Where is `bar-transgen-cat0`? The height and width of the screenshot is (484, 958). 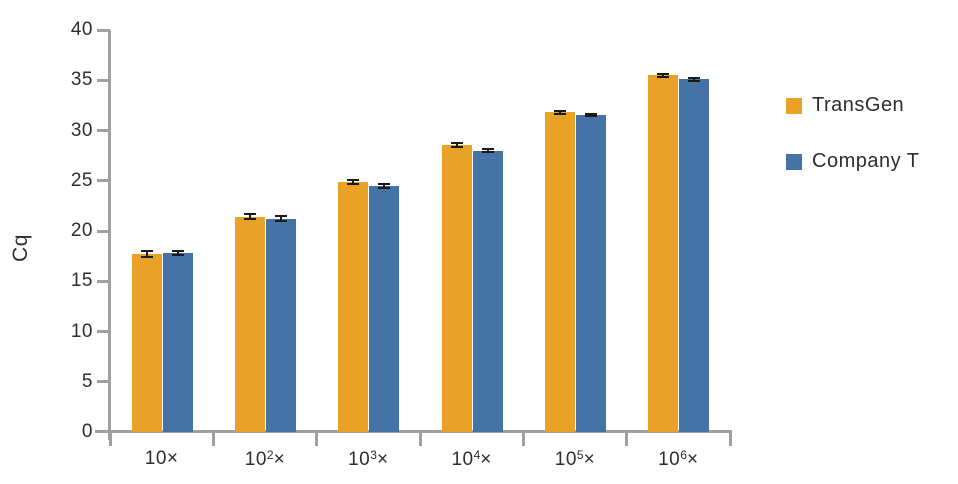 bar-transgen-cat0 is located at coordinates (146, 343).